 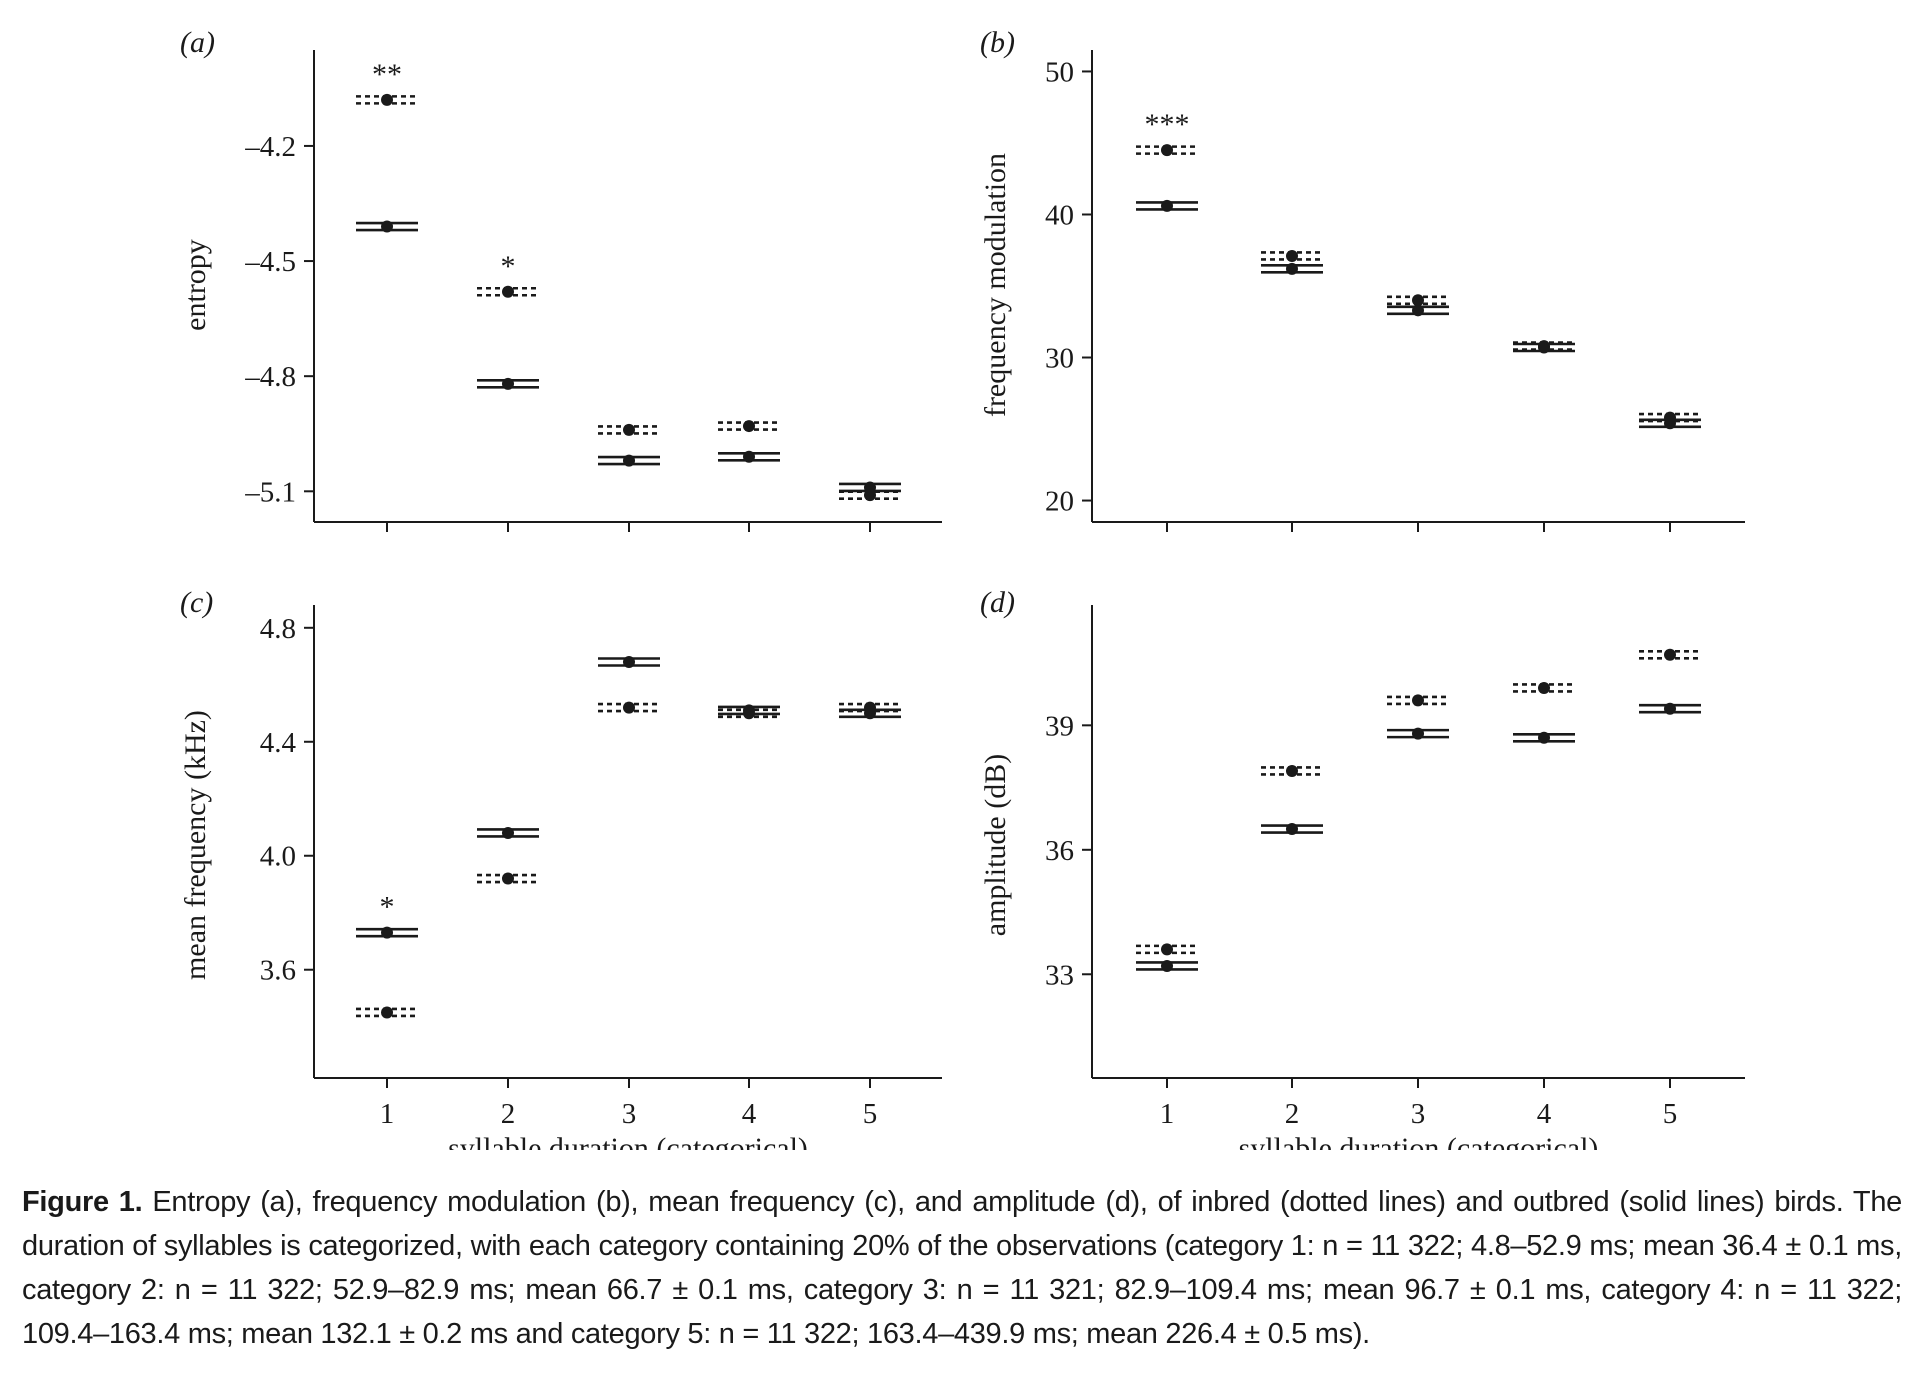 What do you see at coordinates (997, 42) in the screenshot?
I see `panel-letter: (b)` at bounding box center [997, 42].